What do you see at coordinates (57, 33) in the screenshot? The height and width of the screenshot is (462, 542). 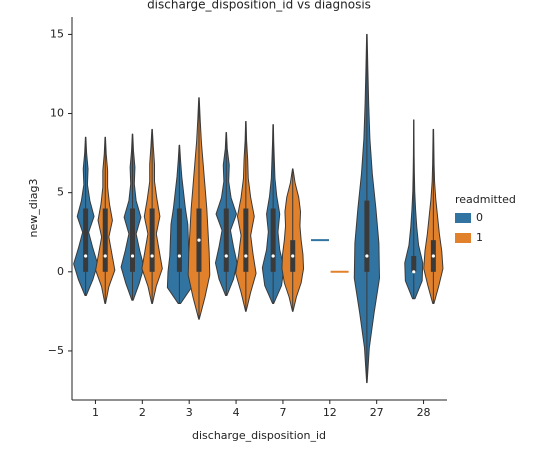 I see `y-tick-label: 15` at bounding box center [57, 33].